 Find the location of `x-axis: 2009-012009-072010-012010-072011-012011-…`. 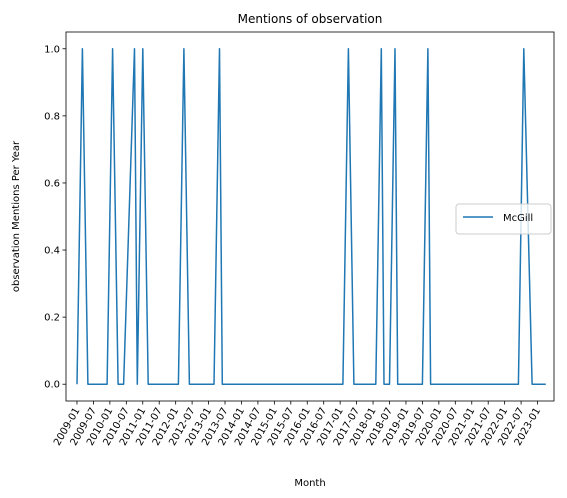

x-axis: 2009-012009-072010-012010-072011-012011-… is located at coordinates (297, 424).